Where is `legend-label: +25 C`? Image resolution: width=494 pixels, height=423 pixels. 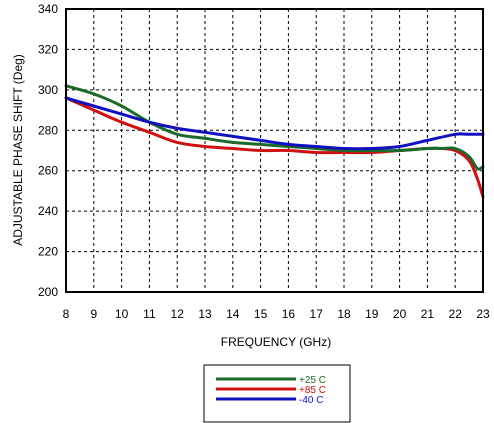 legend-label: +25 C is located at coordinates (312, 380).